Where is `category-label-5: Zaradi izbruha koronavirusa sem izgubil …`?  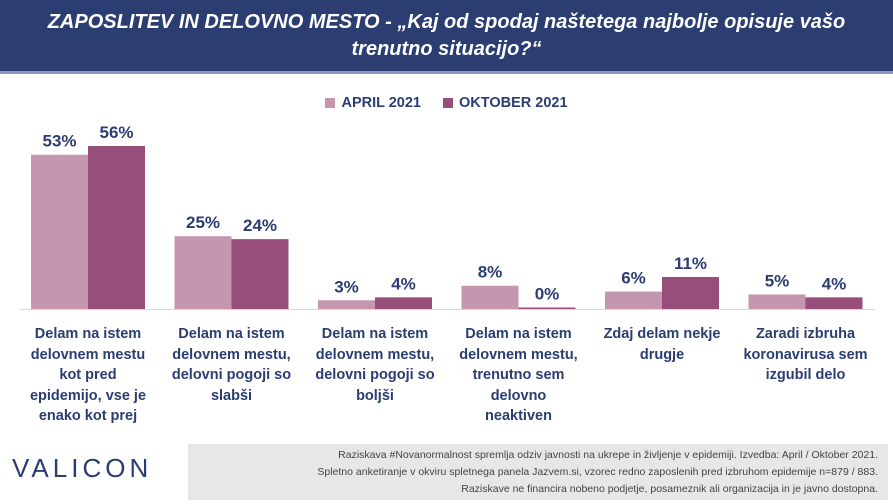 category-label-5: Zaradi izbruha koronavirusa sem izgubil … is located at coordinates (805, 354).